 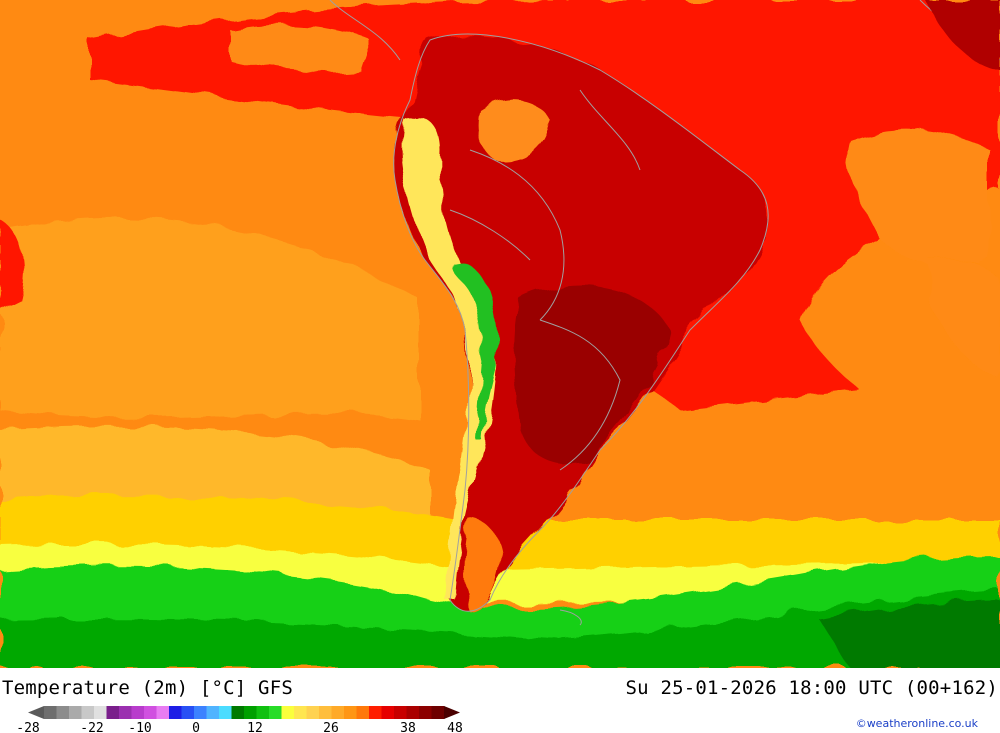 What do you see at coordinates (449, 358) in the screenshot?
I see `andes-yellow` at bounding box center [449, 358].